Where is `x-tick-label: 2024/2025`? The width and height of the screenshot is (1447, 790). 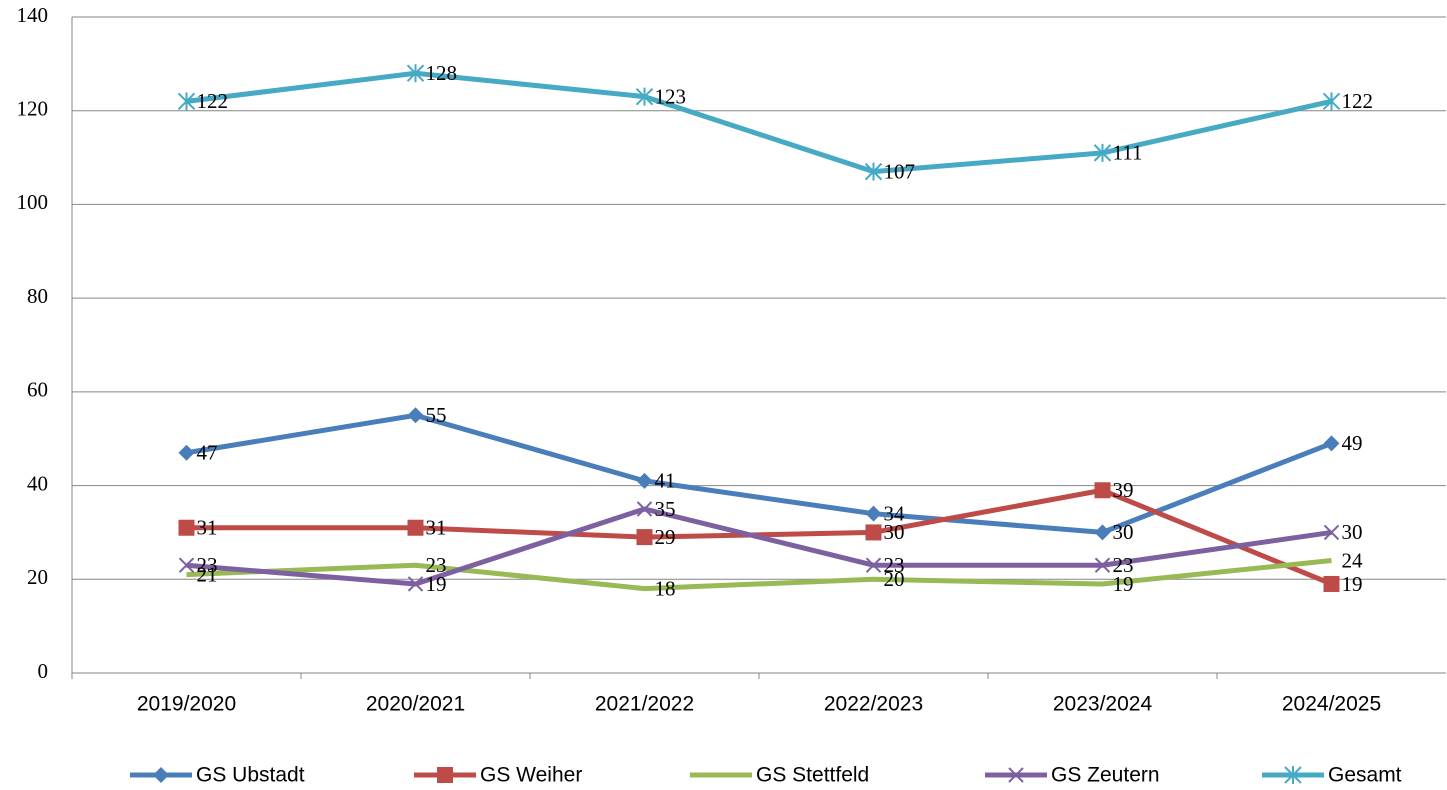
x-tick-label: 2024/2025 is located at coordinates (1331, 704).